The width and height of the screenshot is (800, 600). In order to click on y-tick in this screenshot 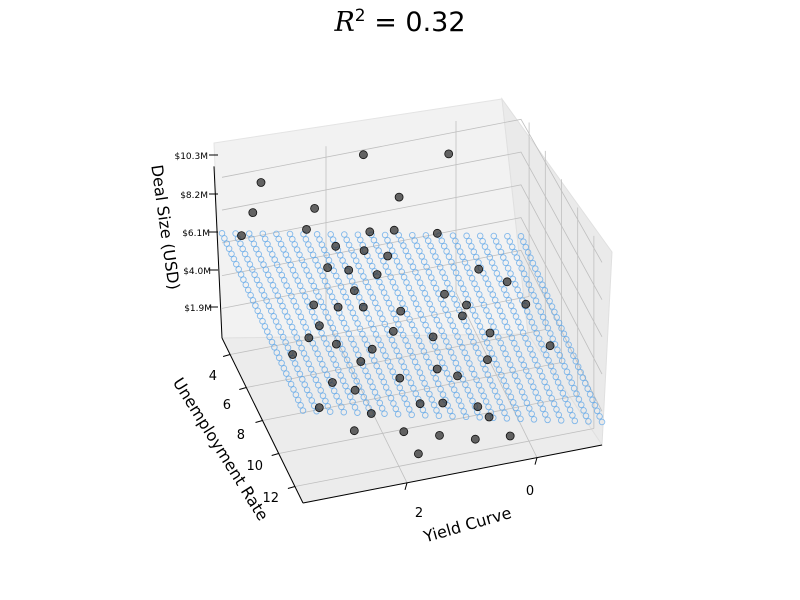, I will do `click(226, 355)`.